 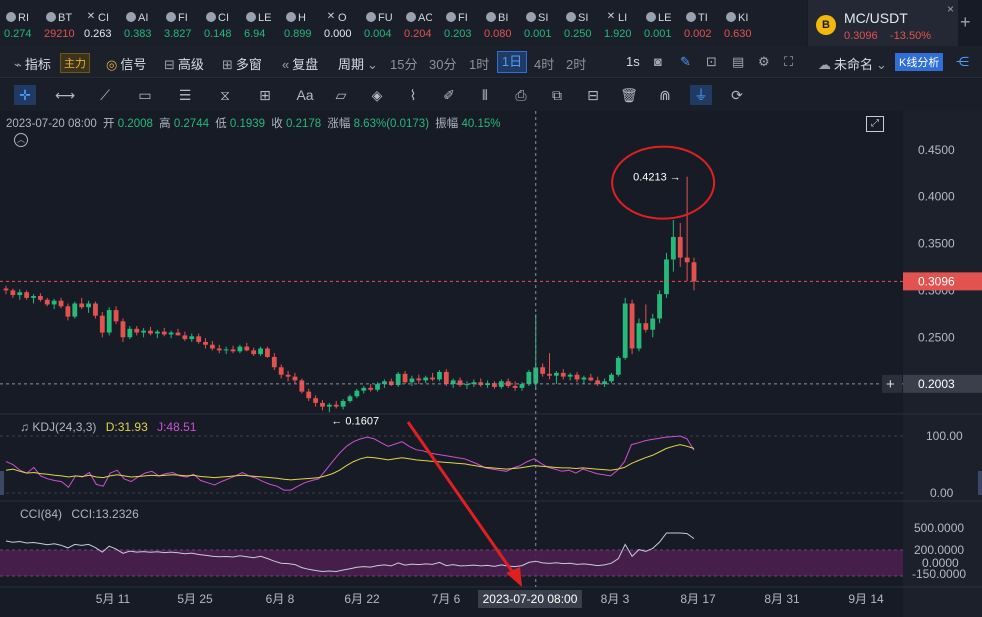 What do you see at coordinates (75, 63) in the screenshot?
I see `main-badge: 主力` at bounding box center [75, 63].